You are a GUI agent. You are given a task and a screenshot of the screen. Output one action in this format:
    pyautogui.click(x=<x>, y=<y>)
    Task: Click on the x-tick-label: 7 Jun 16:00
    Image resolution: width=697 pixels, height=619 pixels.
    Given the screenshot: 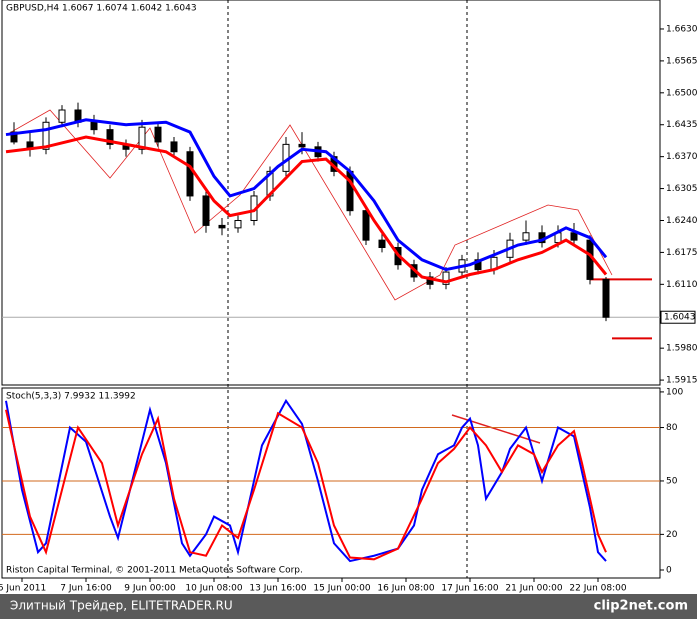 What is the action you would take?
    pyautogui.click(x=86, y=589)
    